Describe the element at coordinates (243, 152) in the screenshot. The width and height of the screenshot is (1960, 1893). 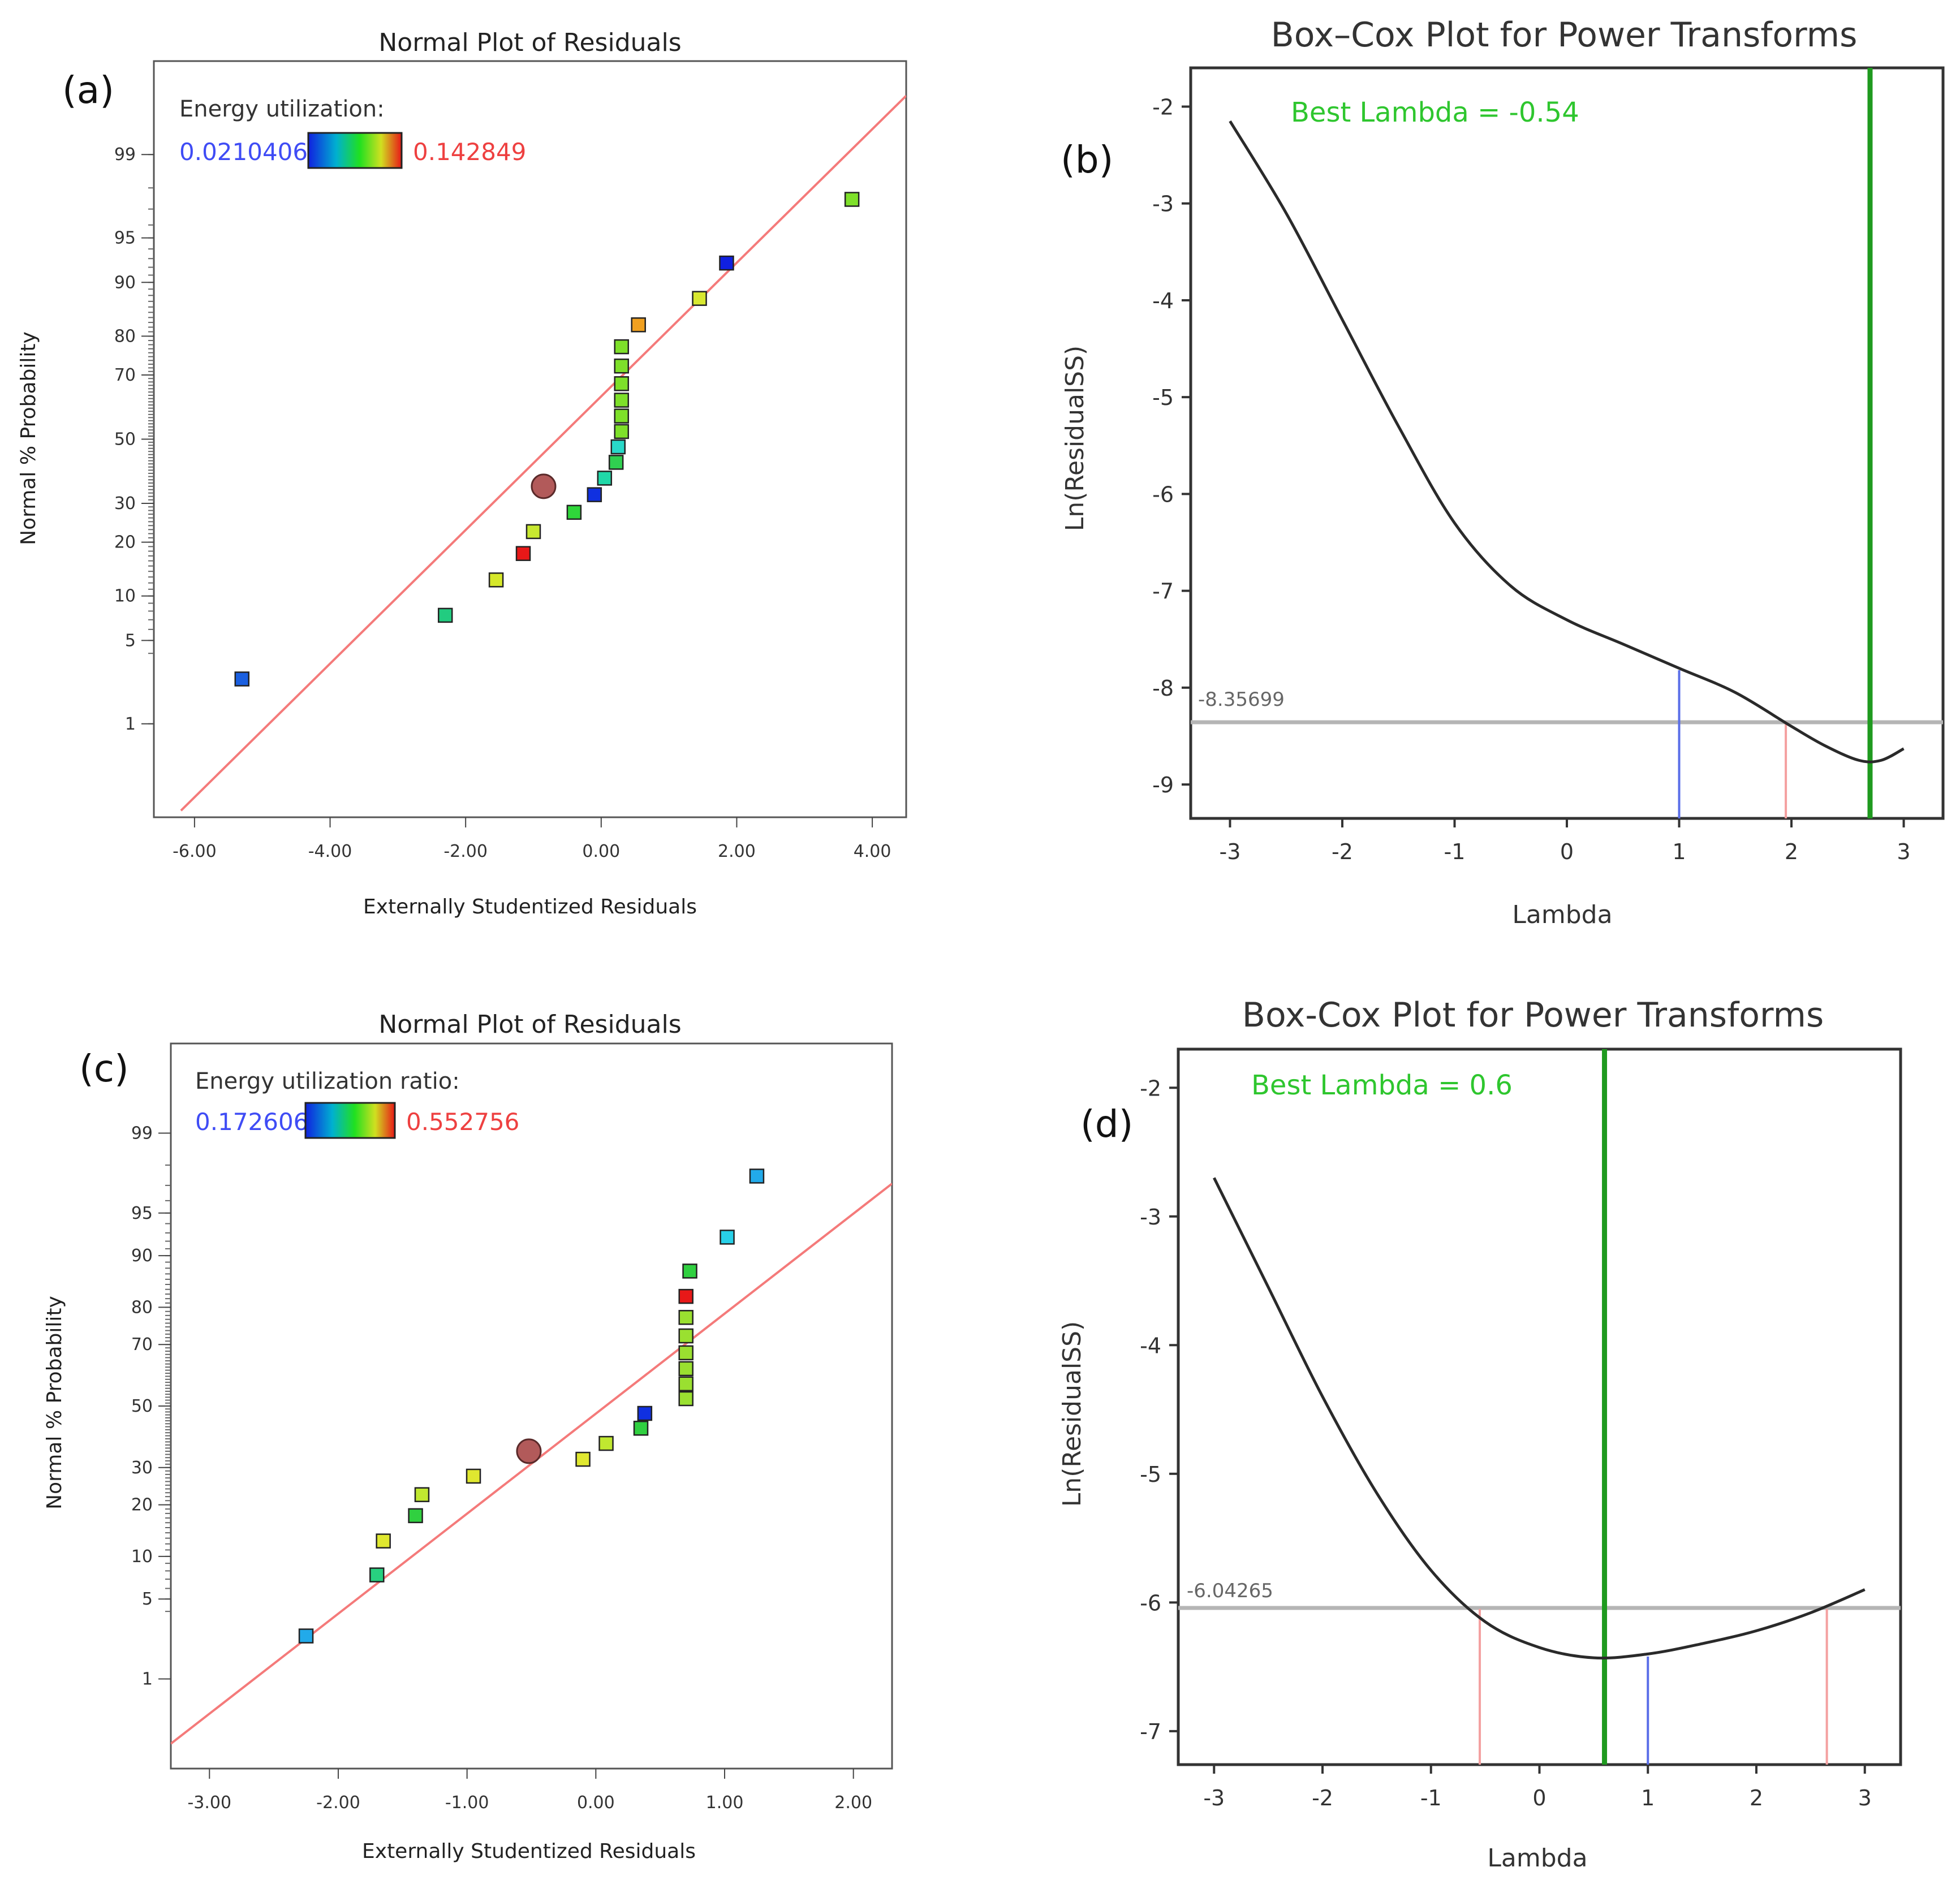
I see `legend-min-label: 0.0210406` at that location.